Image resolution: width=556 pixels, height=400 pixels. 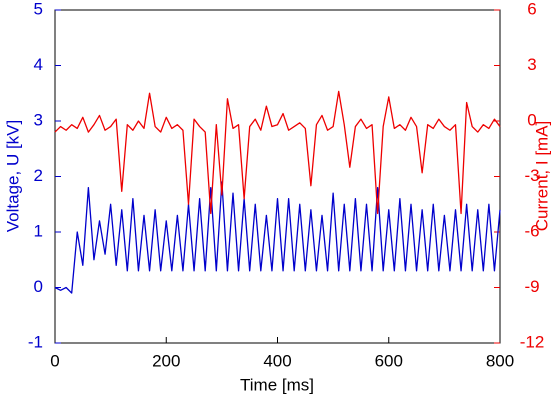 What do you see at coordinates (38, 9) in the screenshot?
I see `y-tick-label: 5` at bounding box center [38, 9].